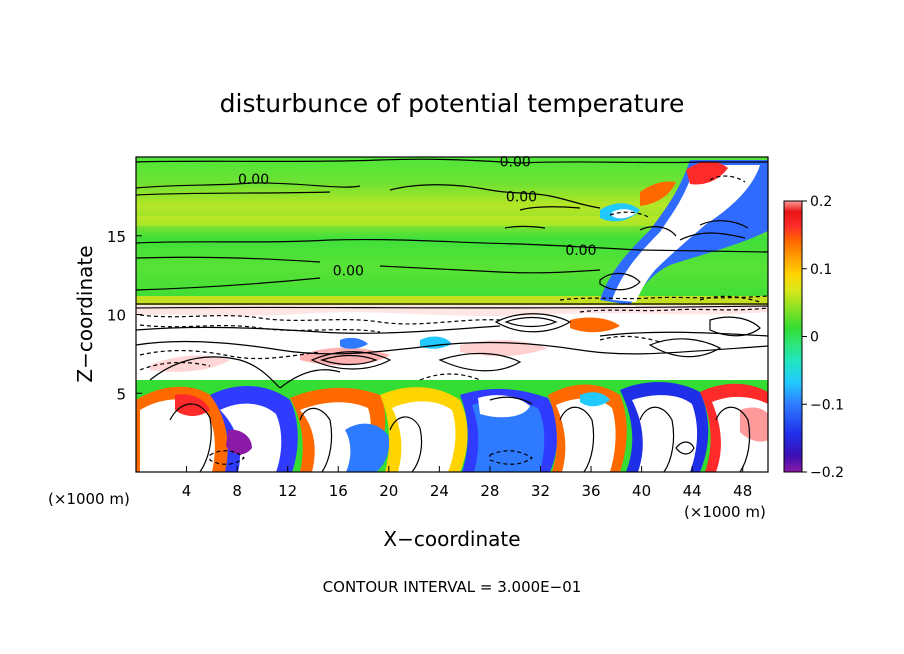 Image resolution: width=904 pixels, height=654 pixels. What do you see at coordinates (452, 587) in the screenshot?
I see `contour-interval-note: CONTOUR INTERVAL = 3.000E−01` at bounding box center [452, 587].